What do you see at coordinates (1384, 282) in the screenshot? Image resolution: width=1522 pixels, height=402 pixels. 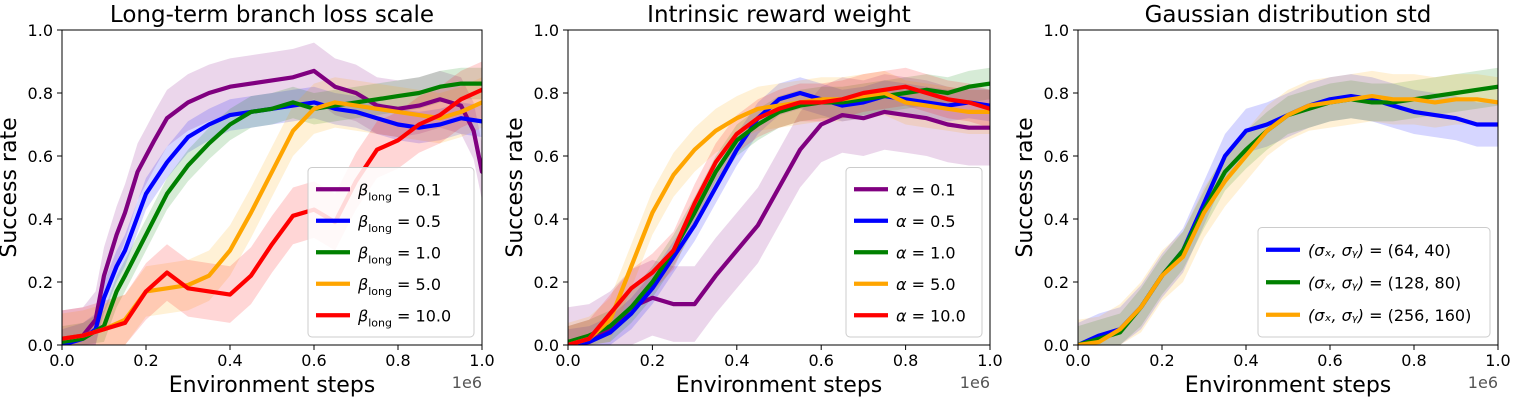 I see `legend-label-2: (σₓ, σᵧ) = (128, 80)` at bounding box center [1384, 282].